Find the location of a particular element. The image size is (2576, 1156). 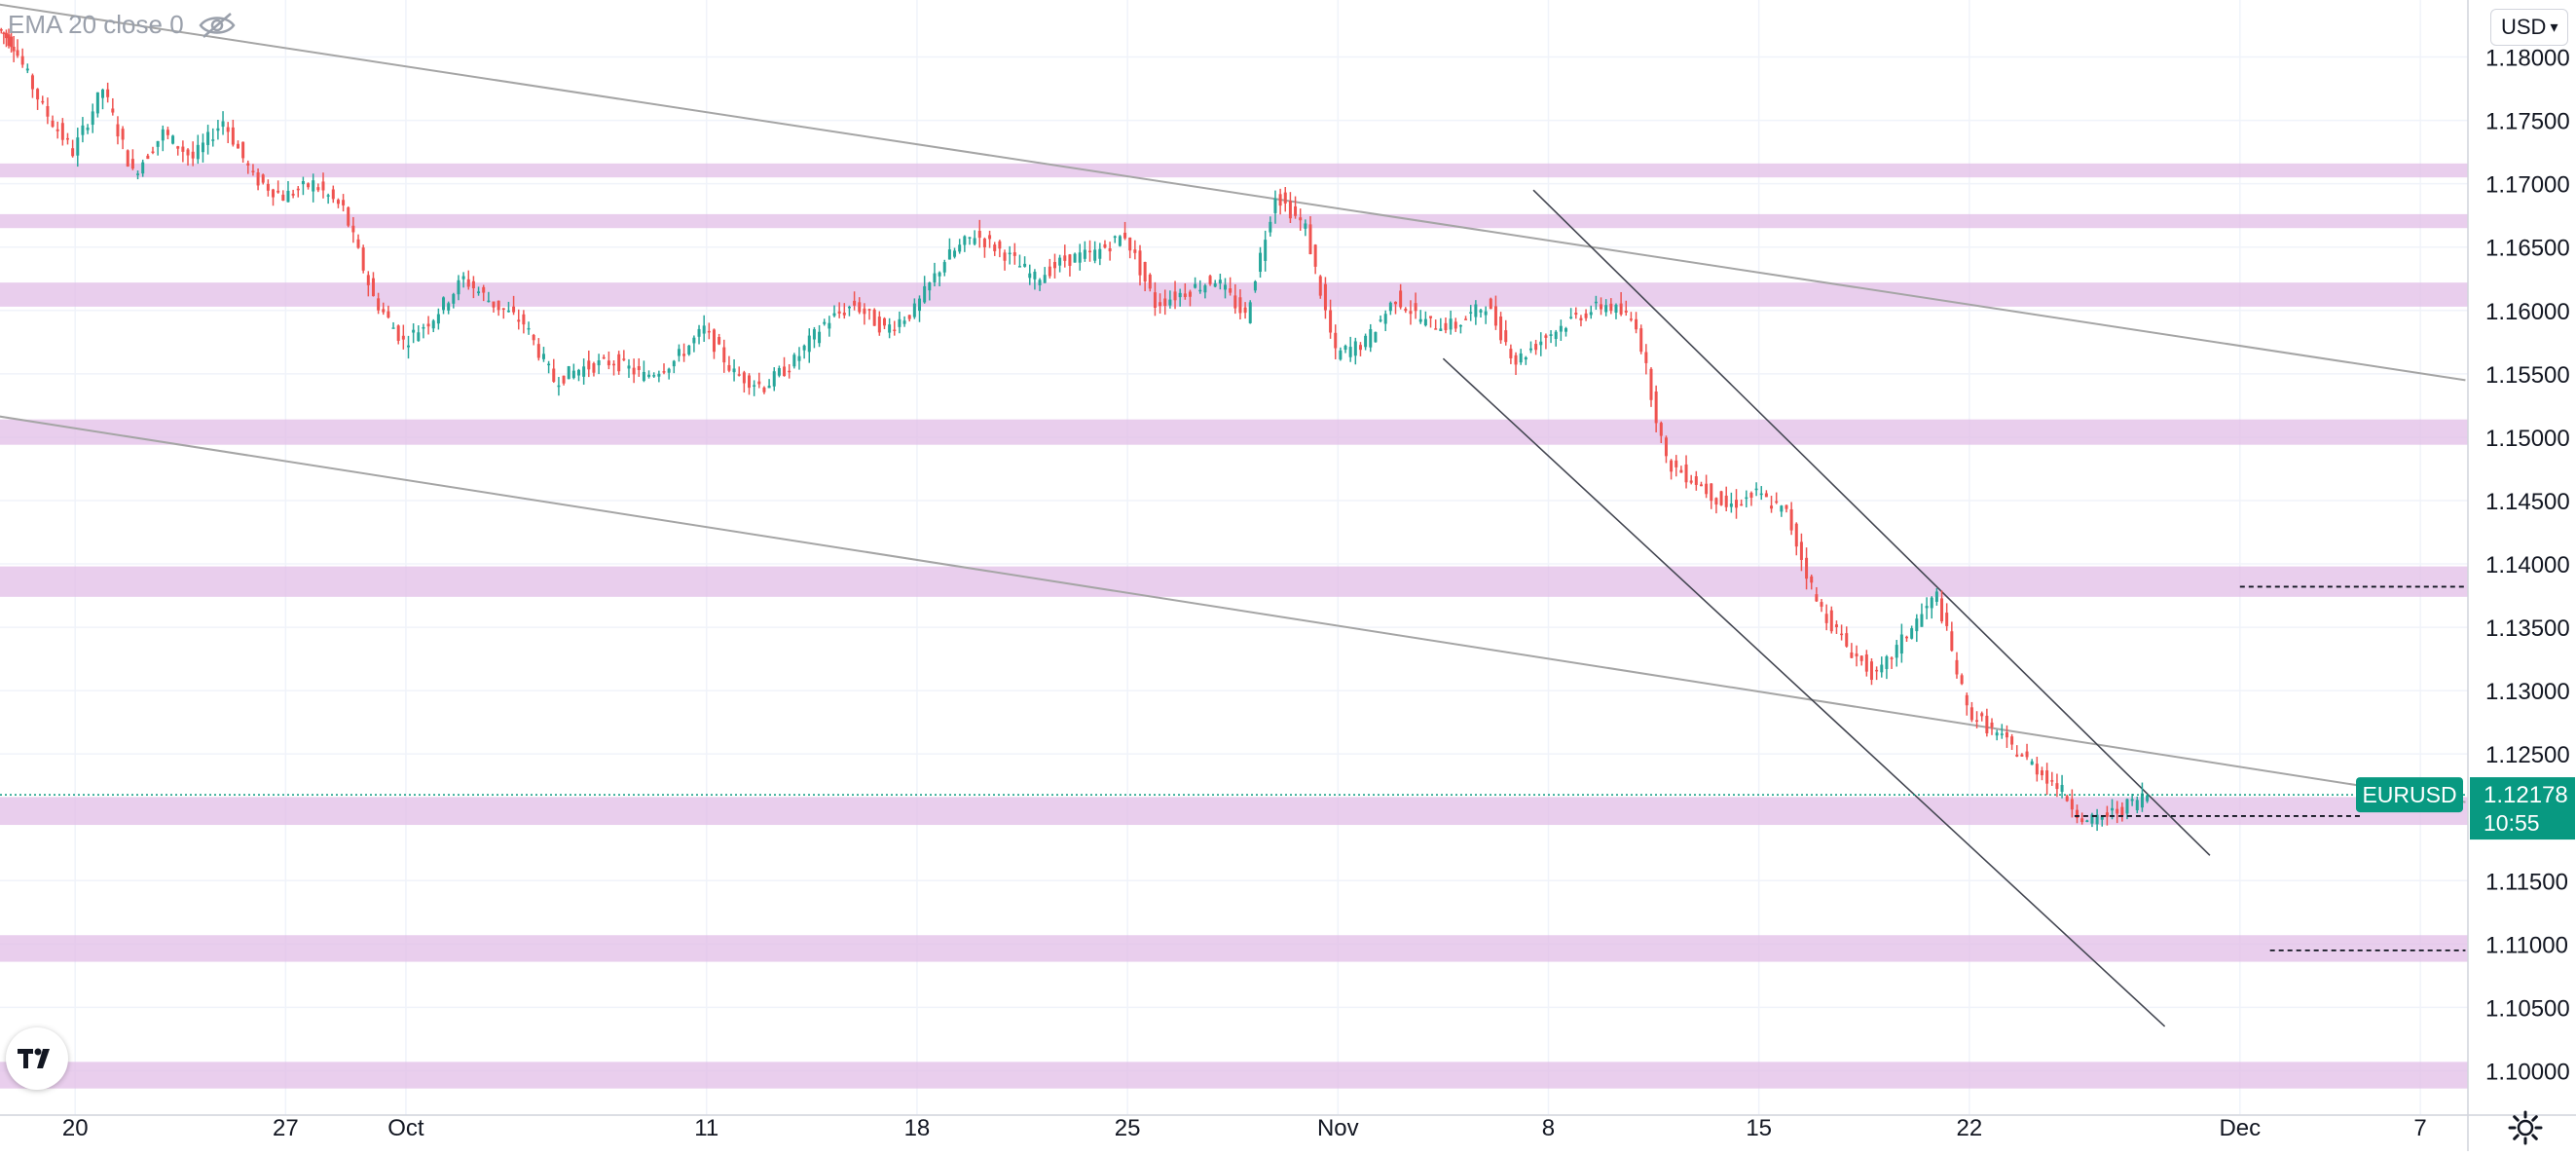

currency-selector-button: USD ▾ is located at coordinates (2529, 27).